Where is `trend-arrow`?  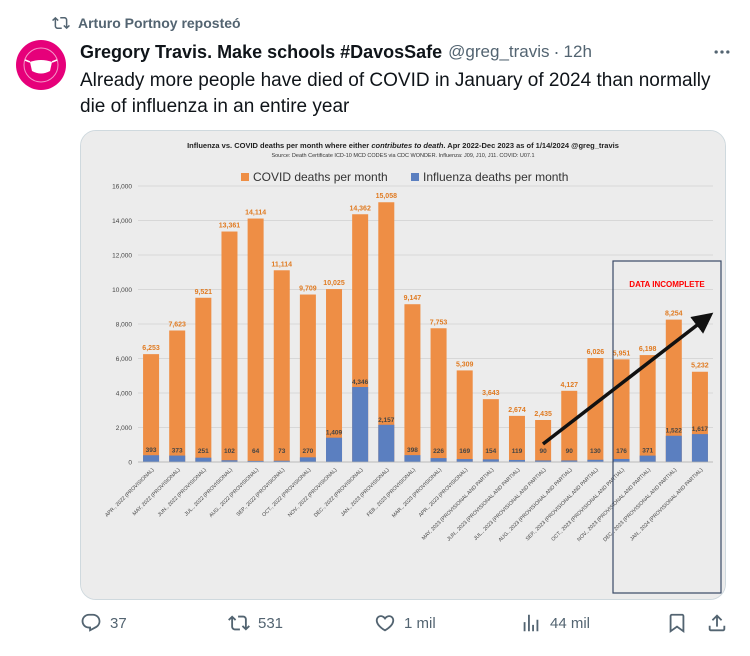 trend-arrow is located at coordinates (627, 379).